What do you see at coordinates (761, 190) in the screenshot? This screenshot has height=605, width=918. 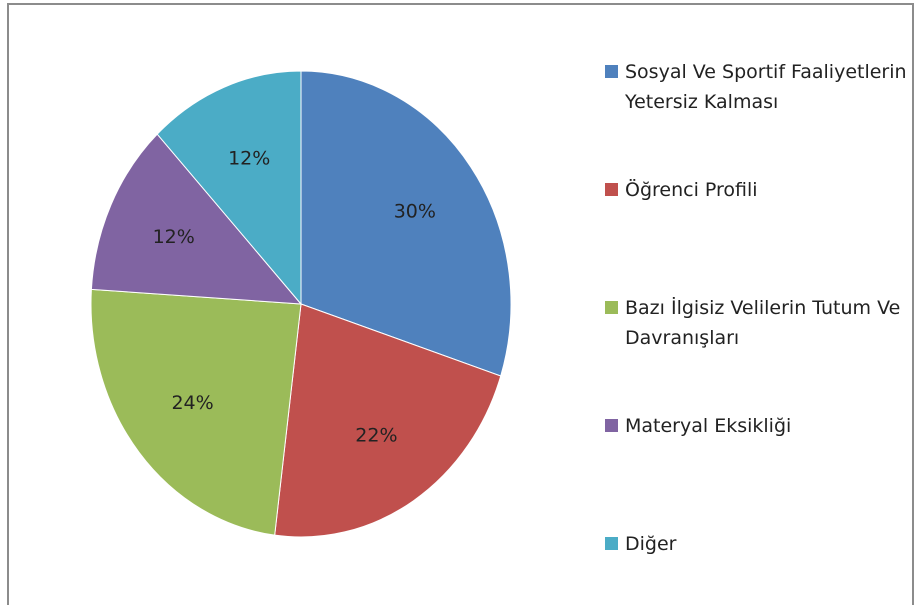 I see `legend-entry: Öğrenci Profili` at bounding box center [761, 190].